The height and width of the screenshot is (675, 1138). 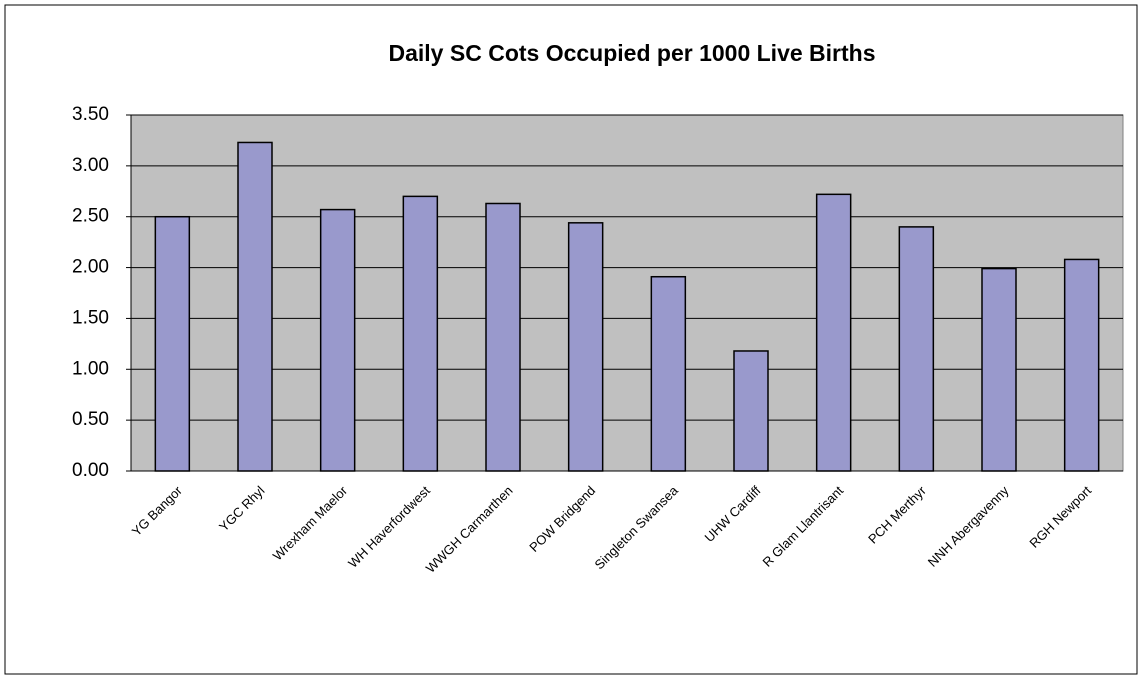 I want to click on y-tick-label: 1.00, so click(x=90, y=368).